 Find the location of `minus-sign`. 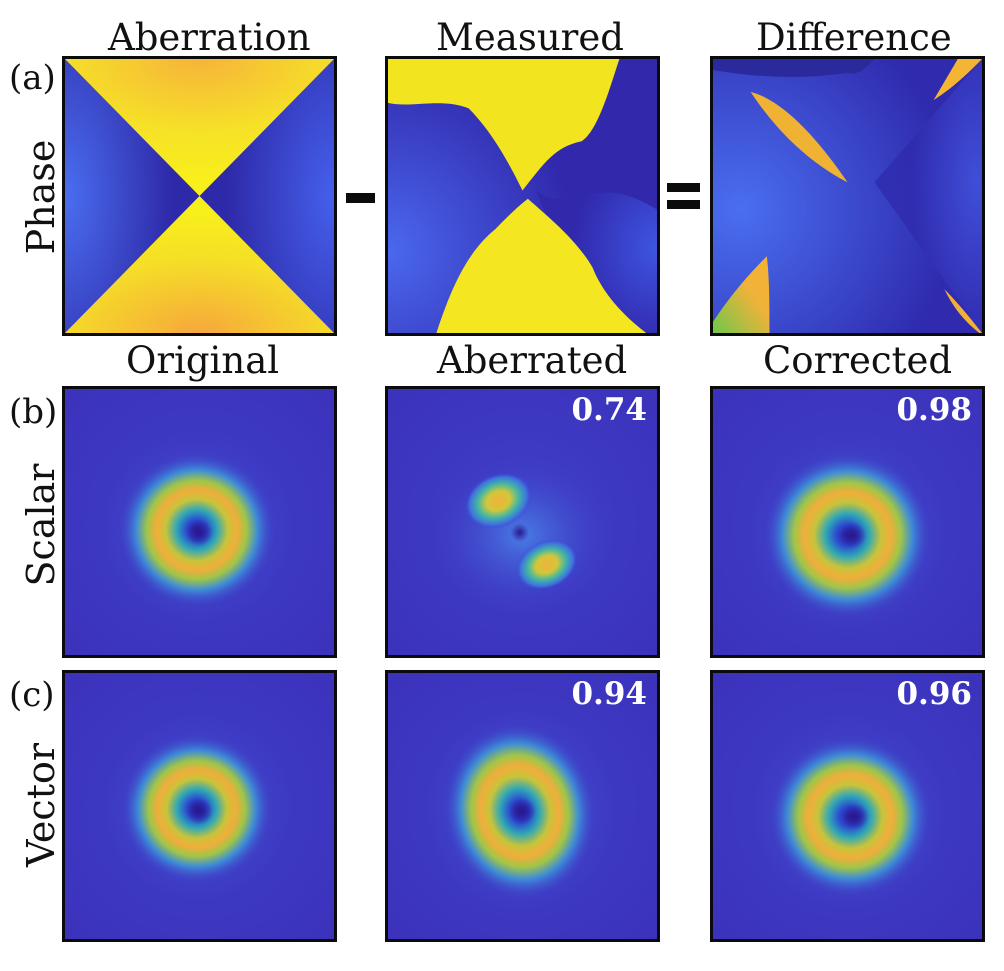

minus-sign is located at coordinates (360, 198).